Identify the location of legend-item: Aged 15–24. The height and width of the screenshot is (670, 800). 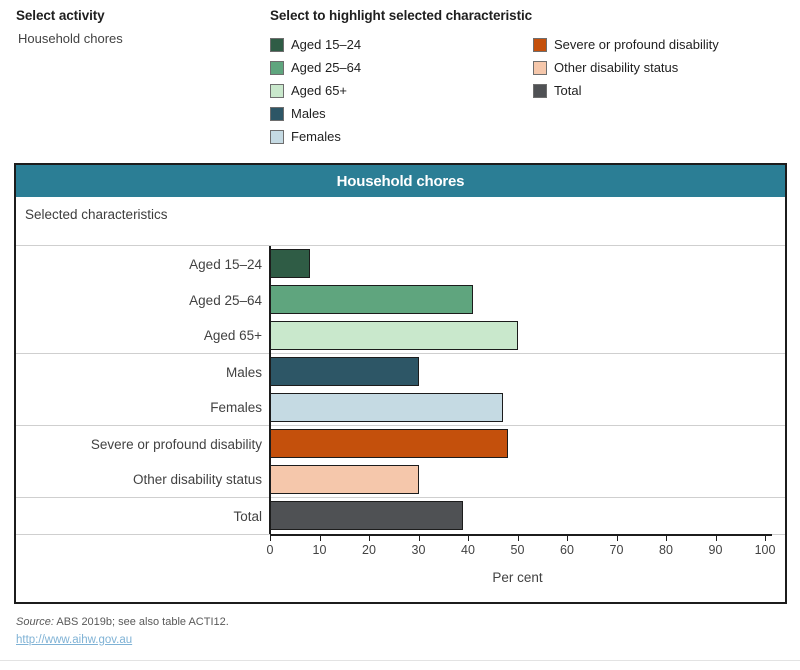
(401, 44).